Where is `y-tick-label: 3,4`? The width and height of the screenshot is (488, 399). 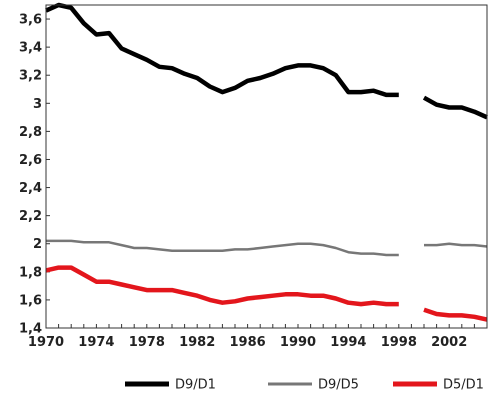 y-tick-label: 3,4 is located at coordinates (30, 48).